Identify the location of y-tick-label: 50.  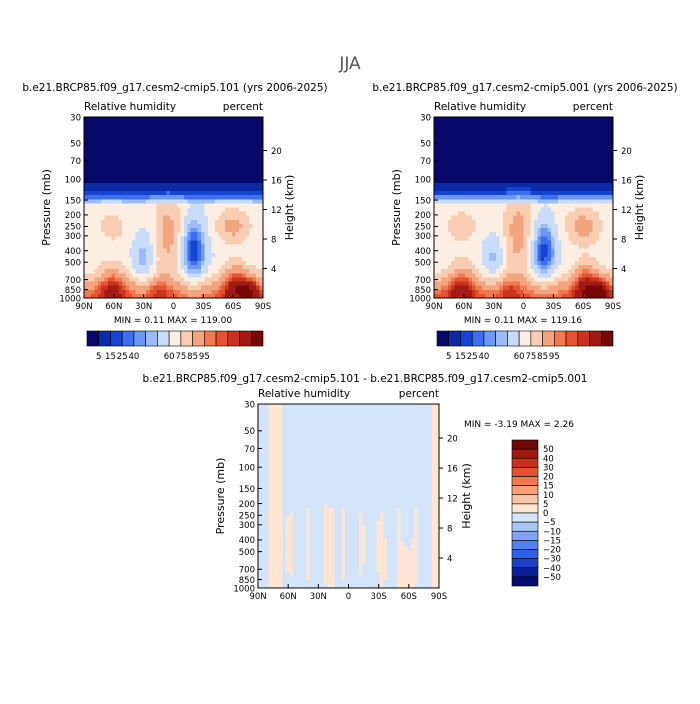
(425, 145).